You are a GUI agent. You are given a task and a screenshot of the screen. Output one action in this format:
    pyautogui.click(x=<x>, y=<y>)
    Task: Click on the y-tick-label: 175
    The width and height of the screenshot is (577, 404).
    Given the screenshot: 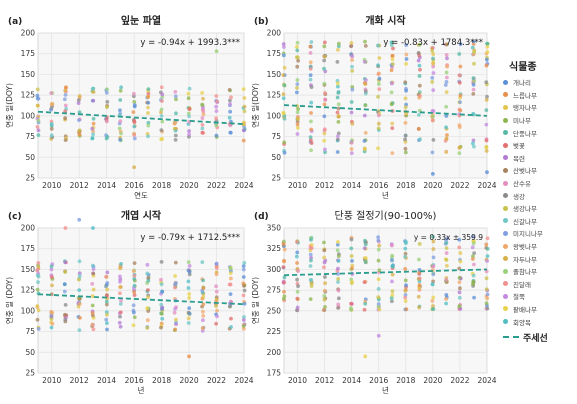 What is the action you would take?
    pyautogui.click(x=28, y=53)
    